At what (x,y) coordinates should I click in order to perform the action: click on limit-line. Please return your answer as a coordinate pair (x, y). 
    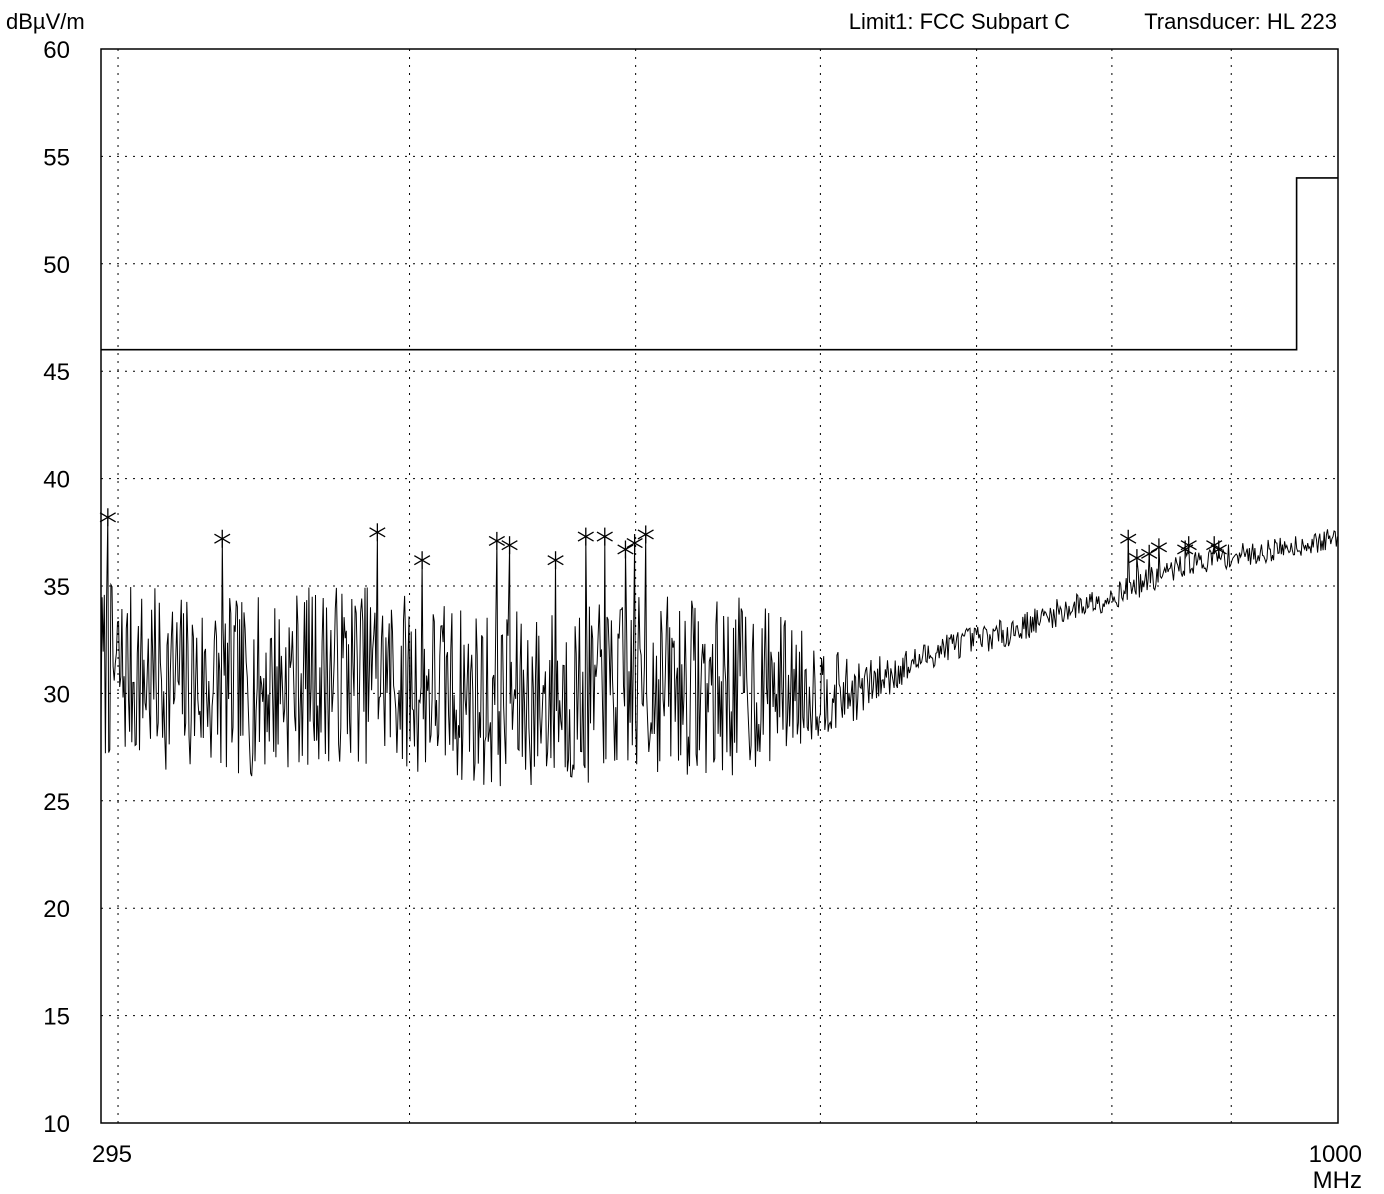
    Looking at the image, I should click on (719, 264).